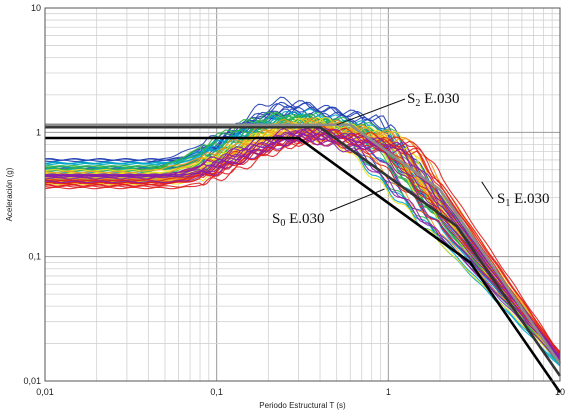  What do you see at coordinates (9, 194) in the screenshot?
I see `y-axis-label: Aceleración (g)` at bounding box center [9, 194].